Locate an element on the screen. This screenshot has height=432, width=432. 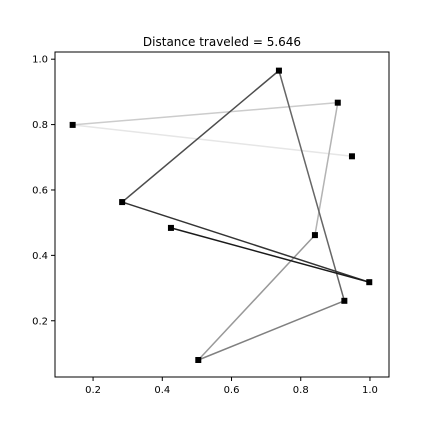
y-tick-label: 0.2 is located at coordinates (40, 321).